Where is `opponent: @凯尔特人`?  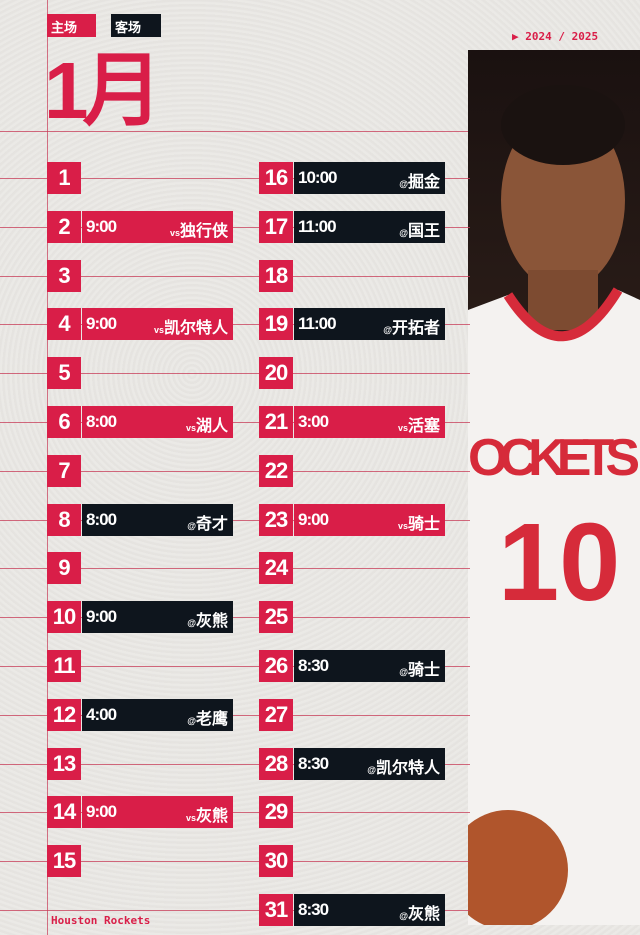
opponent: @凯尔特人 is located at coordinates (403, 766).